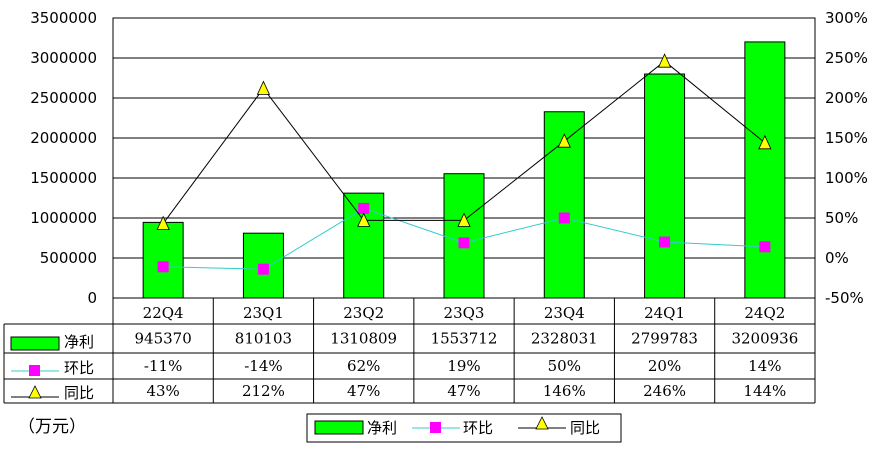  What do you see at coordinates (263, 313) in the screenshot?
I see `x-tick-label: 23Q1` at bounding box center [263, 313].